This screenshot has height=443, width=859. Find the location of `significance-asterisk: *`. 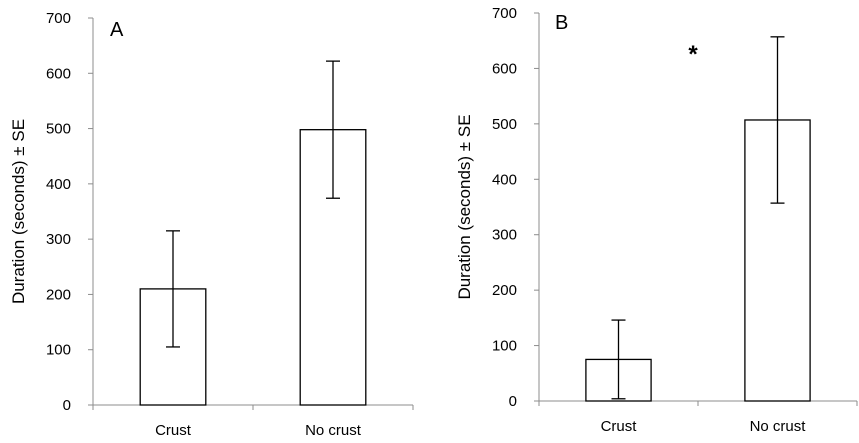

significance-asterisk: * is located at coordinates (693, 54).